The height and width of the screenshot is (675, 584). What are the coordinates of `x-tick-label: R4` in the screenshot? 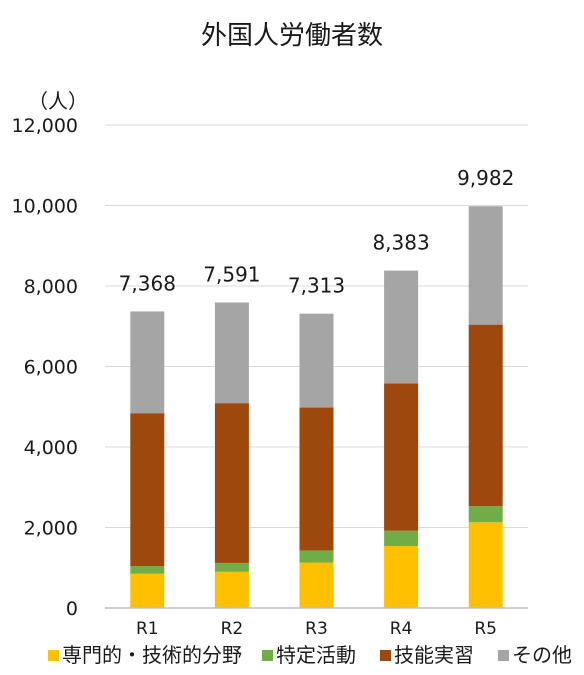 It's located at (401, 629).